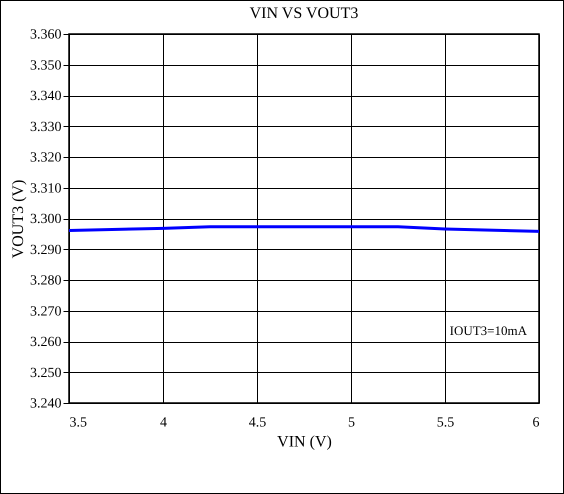  I want to click on y-tick-label: 3.240, so click(46, 404).